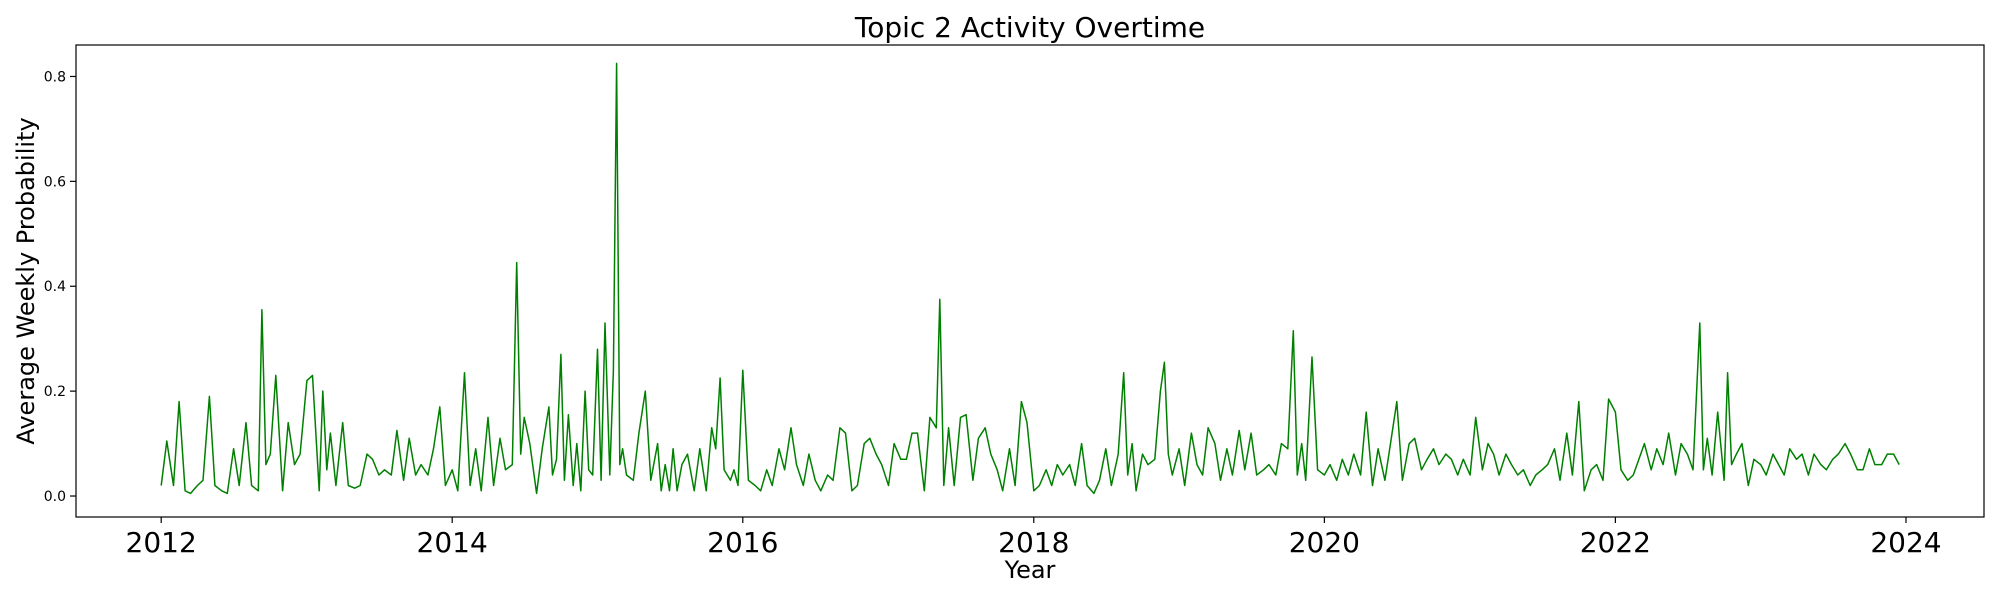 The width and height of the screenshot is (2000, 600). What do you see at coordinates (161, 542) in the screenshot?
I see `x-tick-label: 2012` at bounding box center [161, 542].